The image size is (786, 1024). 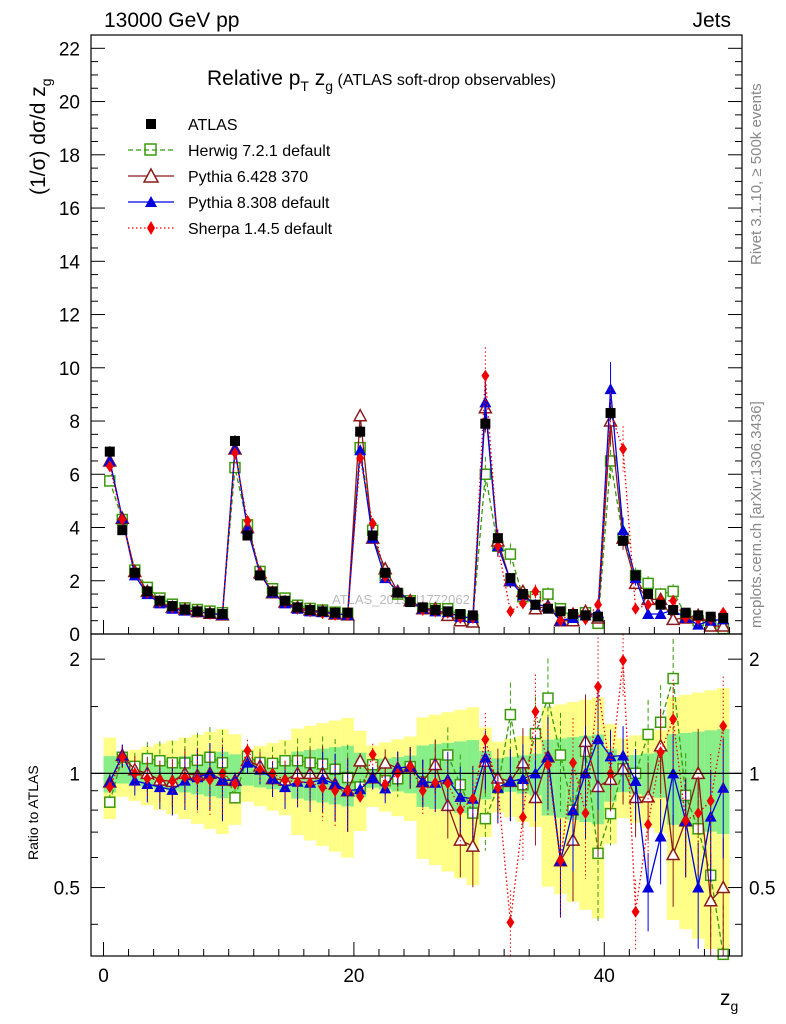 What do you see at coordinates (723, 625) in the screenshot?
I see `pythia6-point` at bounding box center [723, 625].